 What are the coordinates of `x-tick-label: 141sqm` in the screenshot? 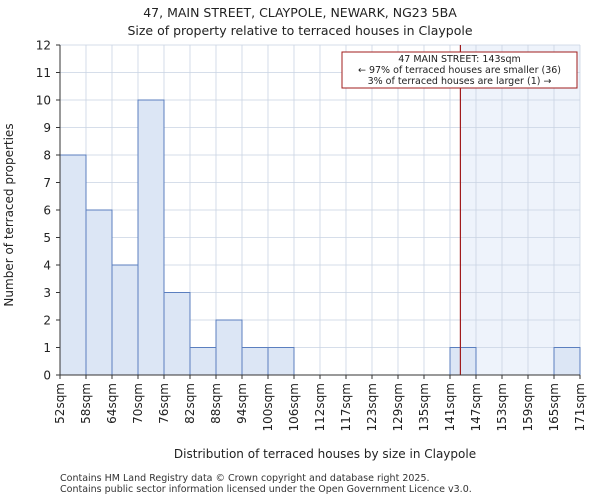 It's located at (450, 407).